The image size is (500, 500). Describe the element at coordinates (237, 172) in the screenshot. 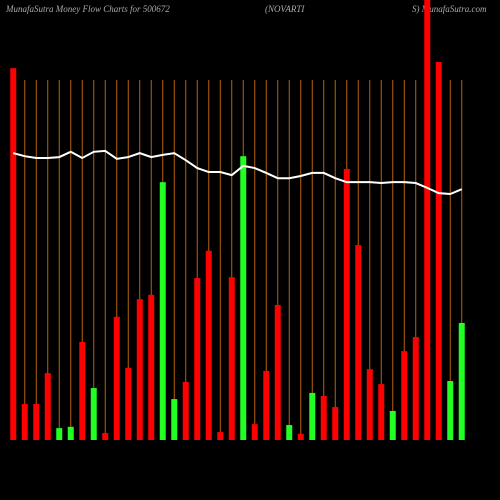

I see `money-flow-line` at that location.